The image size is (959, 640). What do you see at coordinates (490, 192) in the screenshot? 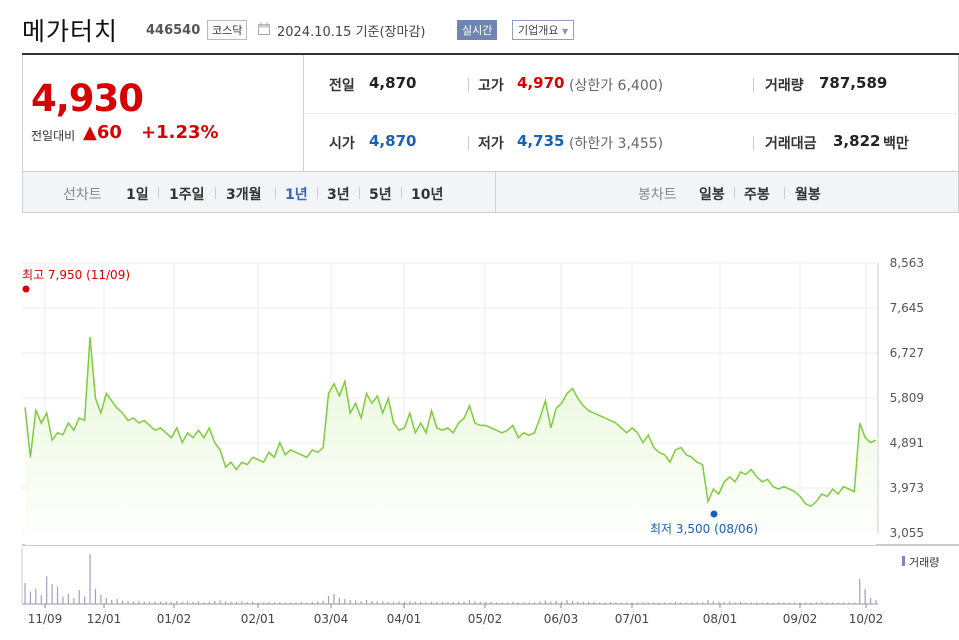
I see `chart-period-tabs: 선차트 1일 1주일 3개월 1년 3년 5년 10년 봉차트 일봉 주봉 월봉` at bounding box center [490, 192].